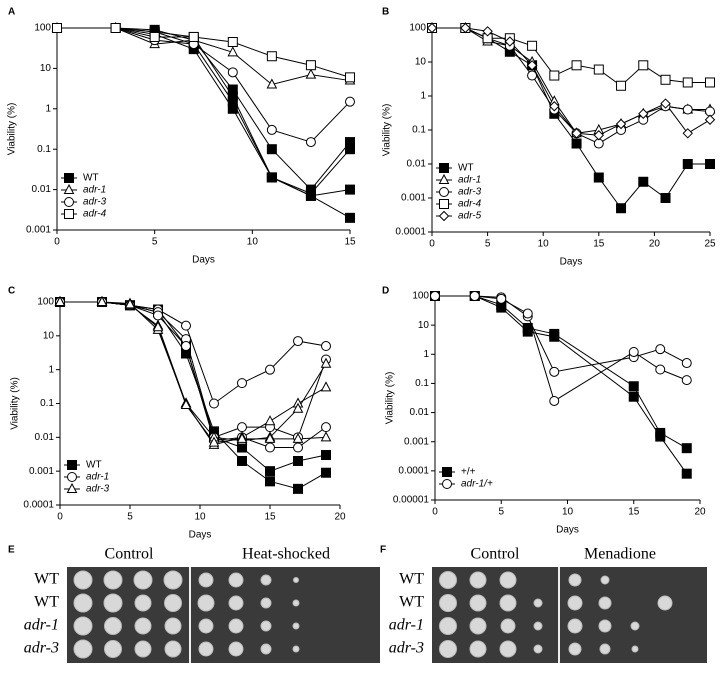 The image size is (720, 691). What do you see at coordinates (129, 554) in the screenshot?
I see `column-label: Control` at bounding box center [129, 554].